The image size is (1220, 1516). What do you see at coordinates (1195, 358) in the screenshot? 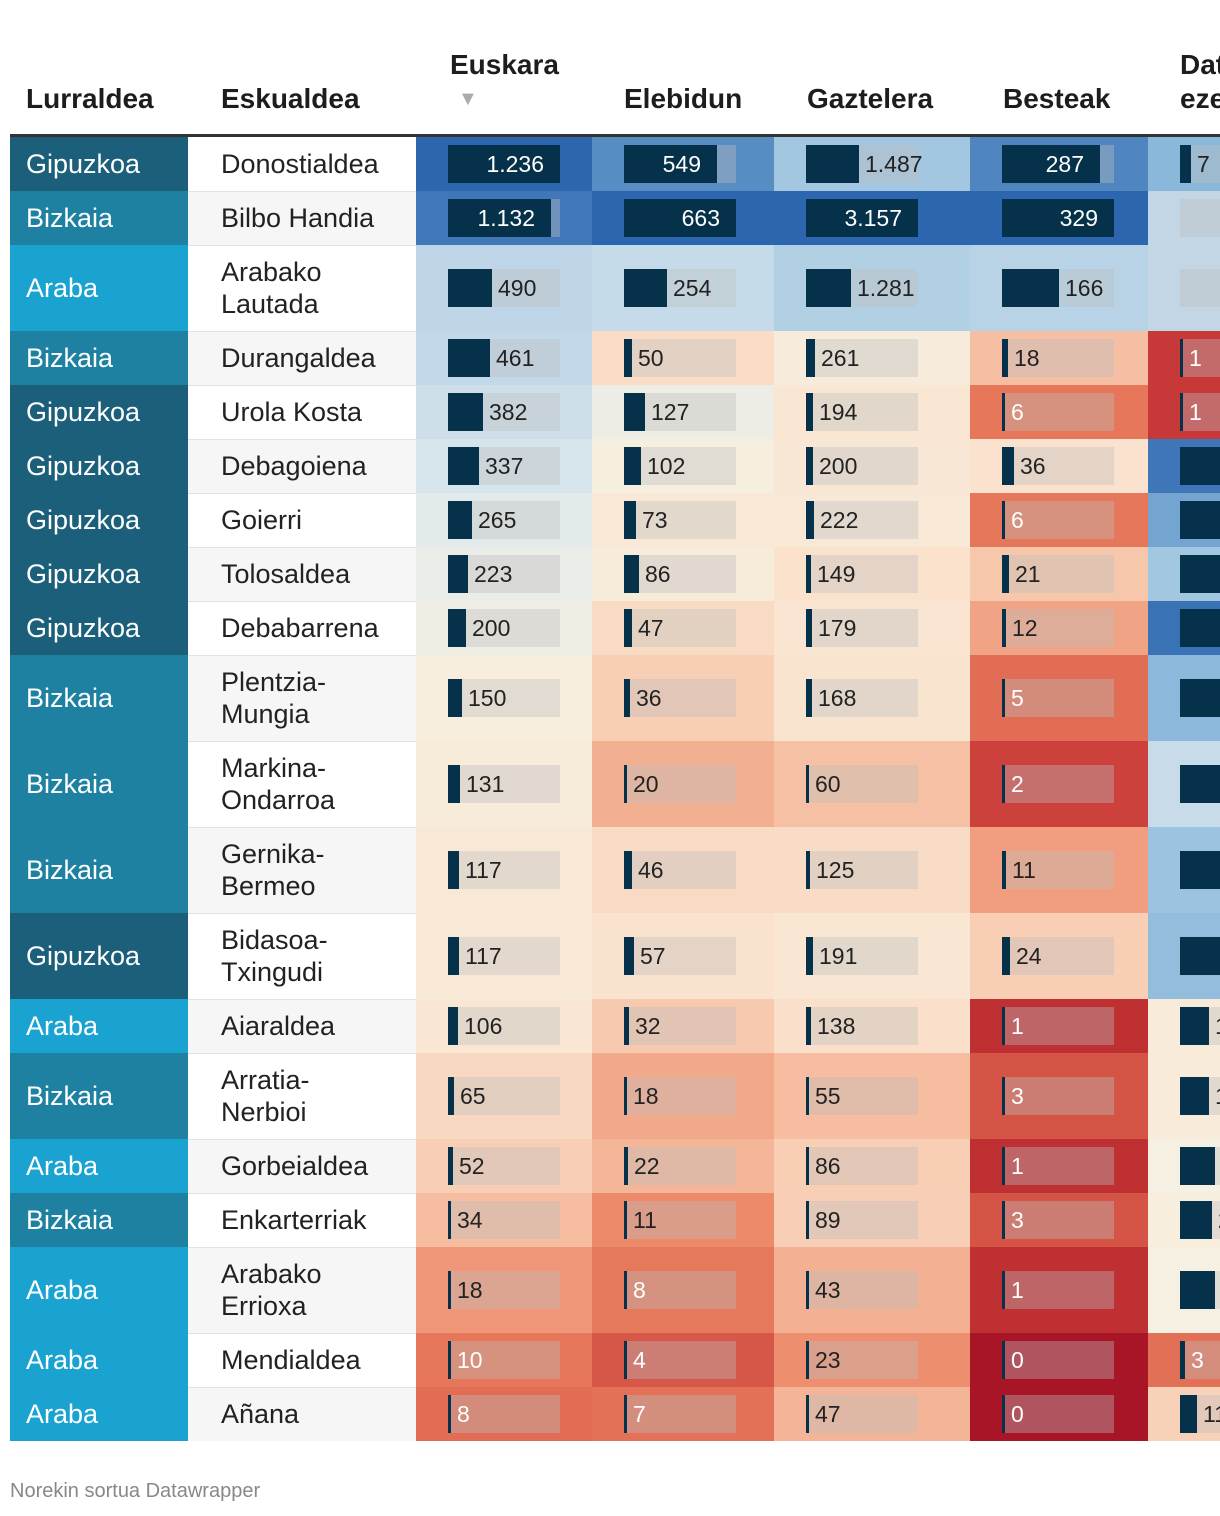
I see `value-label: 1` at bounding box center [1195, 358].